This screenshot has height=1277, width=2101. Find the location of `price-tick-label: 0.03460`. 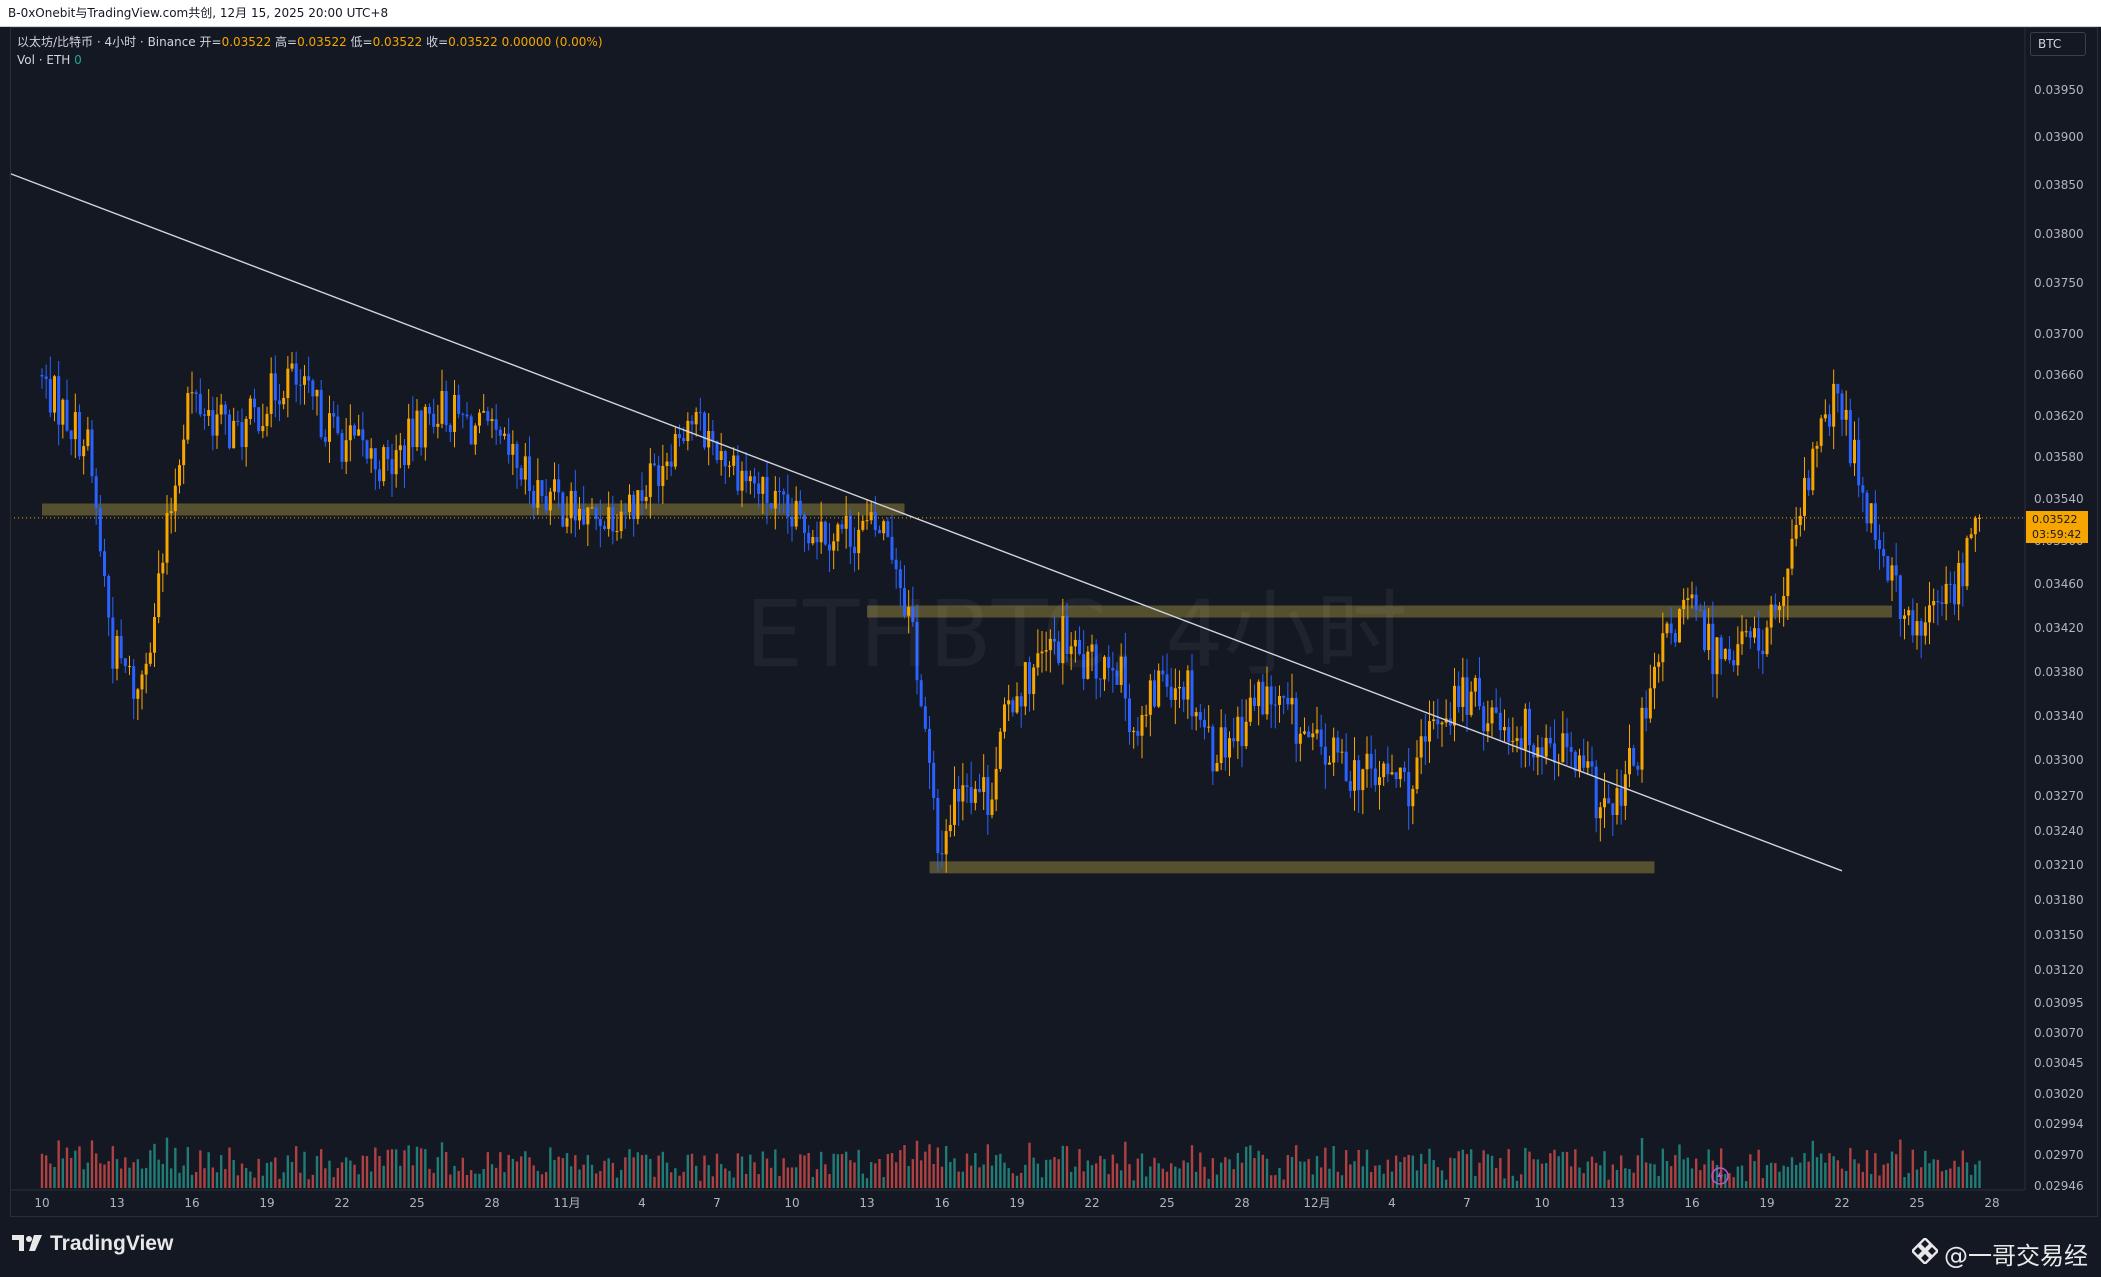

price-tick-label: 0.03460 is located at coordinates (2059, 584).